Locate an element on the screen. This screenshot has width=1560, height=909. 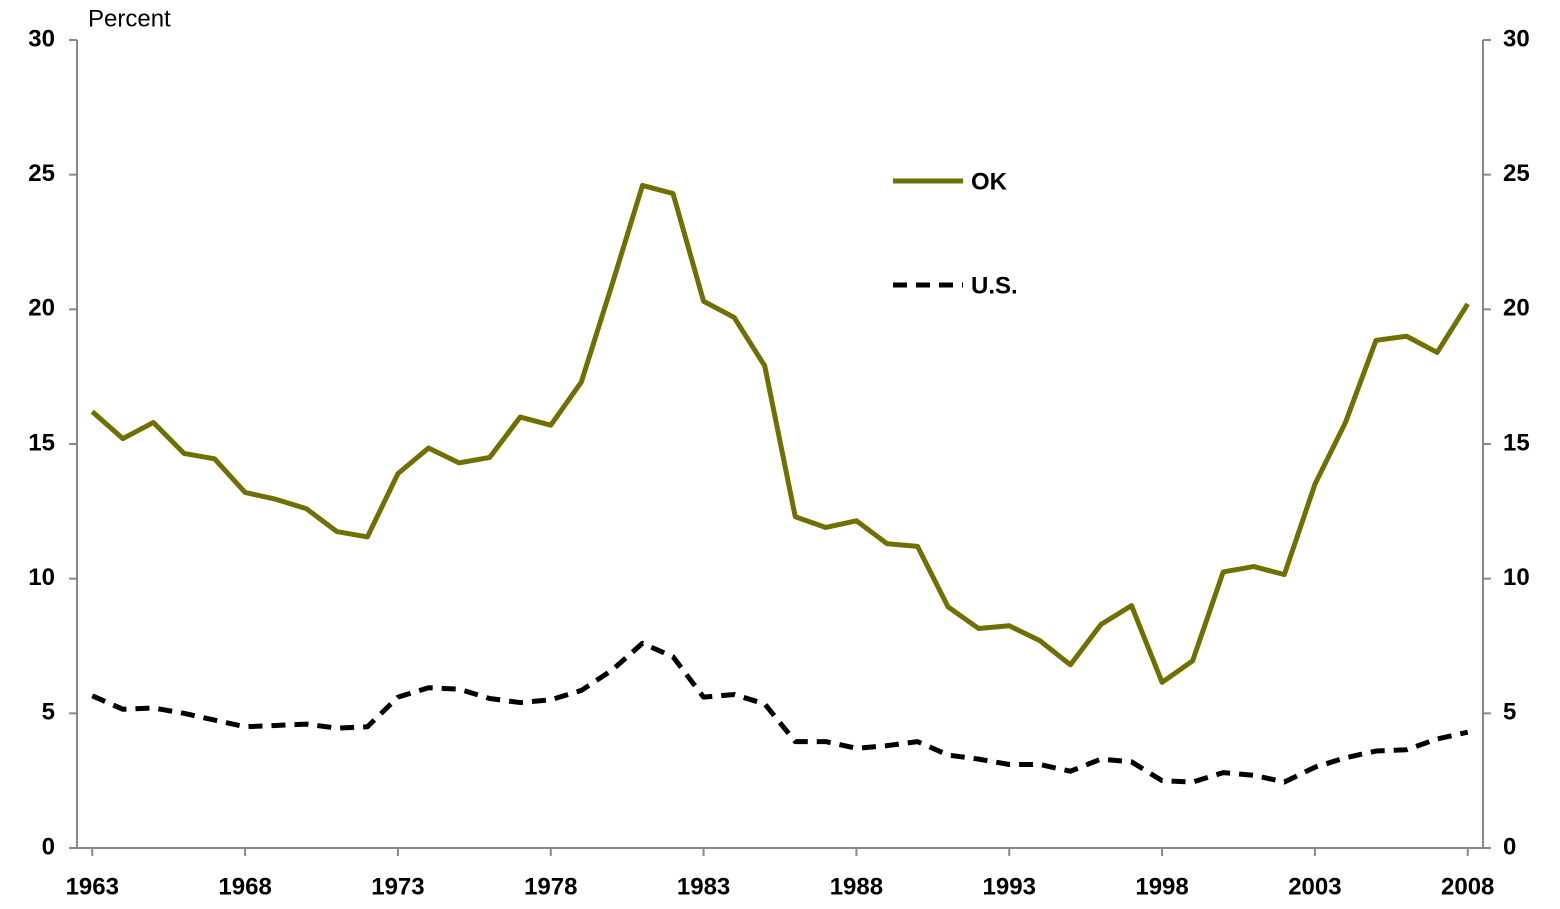
x-tick-label: 1978 is located at coordinates (550, 886).